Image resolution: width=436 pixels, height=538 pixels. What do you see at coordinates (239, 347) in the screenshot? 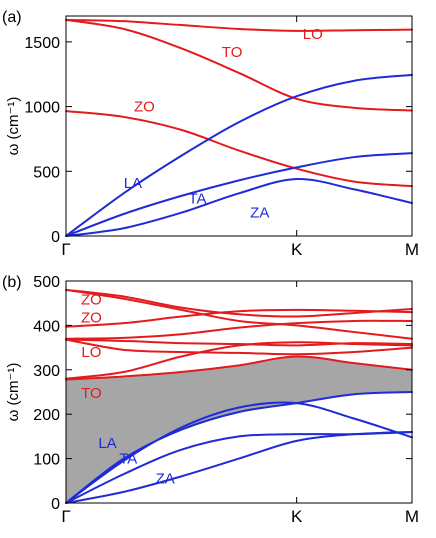
I see `series-line-lo2` at bounding box center [239, 347].